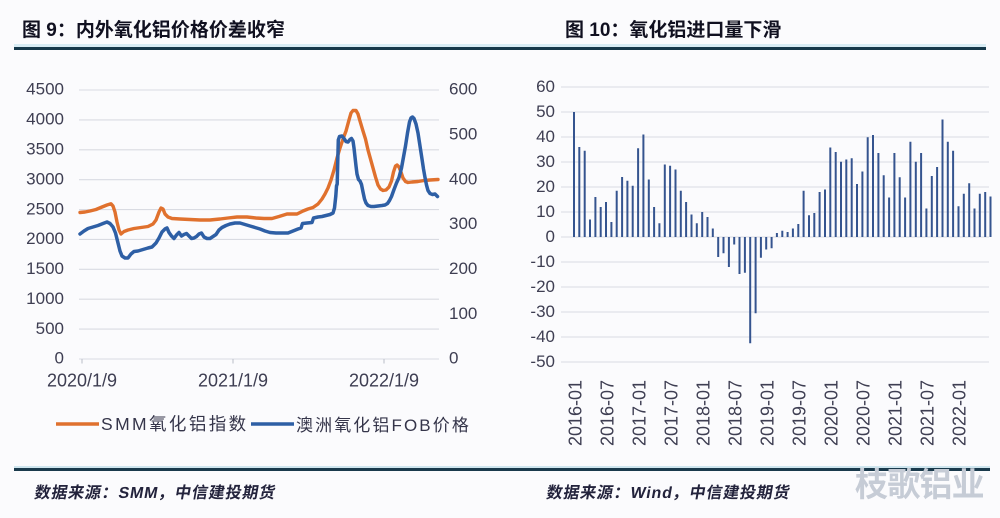  Describe the element at coordinates (384, 381) in the screenshot. I see `svg-text: 2022/1/9` at that location.